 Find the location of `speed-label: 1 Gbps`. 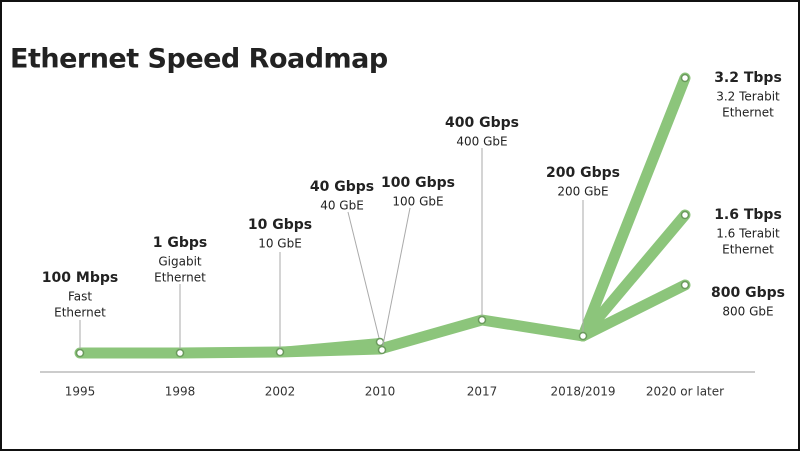

speed-label: 1 Gbps is located at coordinates (180, 243).